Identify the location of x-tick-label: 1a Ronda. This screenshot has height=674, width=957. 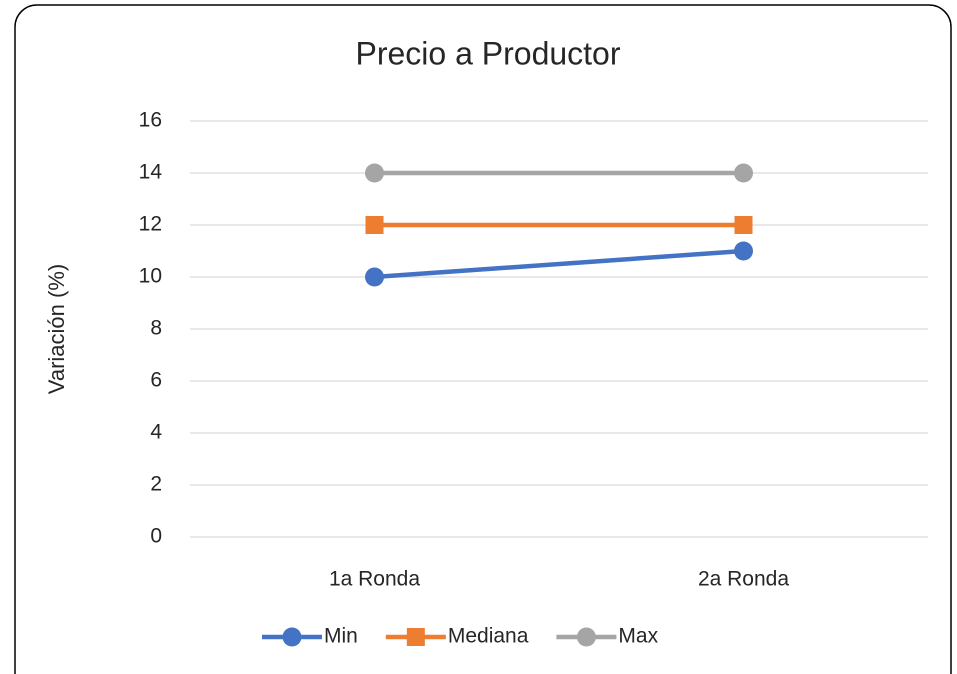
(374, 579).